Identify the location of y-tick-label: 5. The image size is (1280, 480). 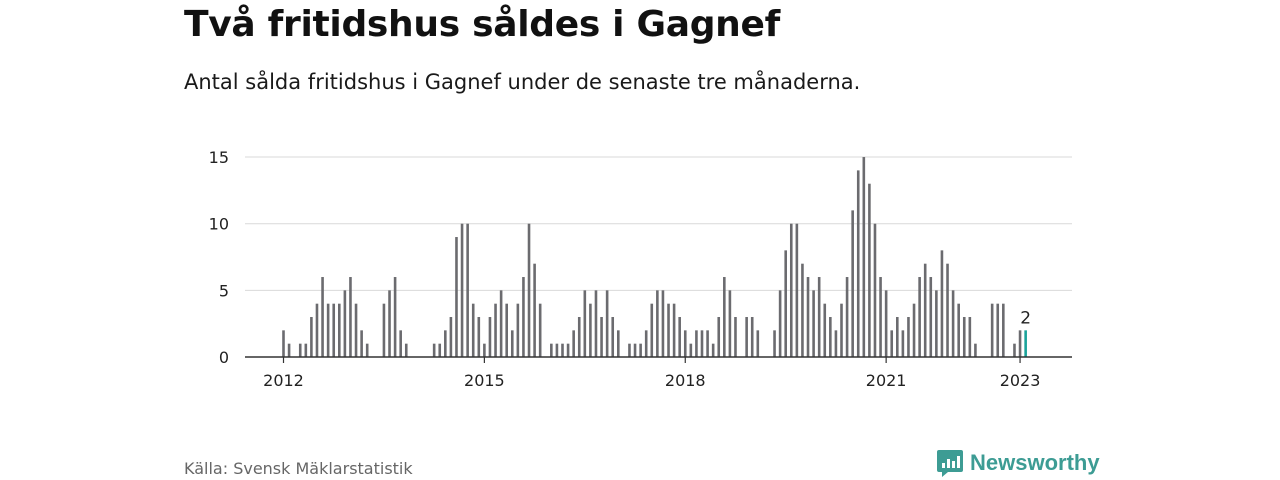
(224, 290).